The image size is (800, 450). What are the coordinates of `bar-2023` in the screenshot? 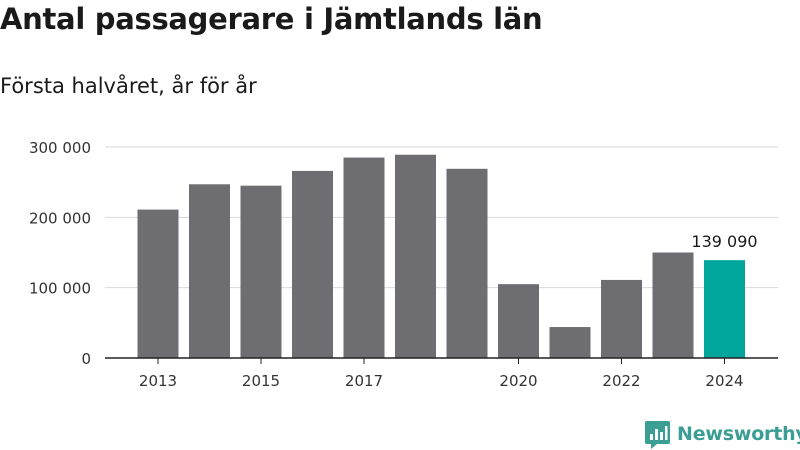 It's located at (673, 305).